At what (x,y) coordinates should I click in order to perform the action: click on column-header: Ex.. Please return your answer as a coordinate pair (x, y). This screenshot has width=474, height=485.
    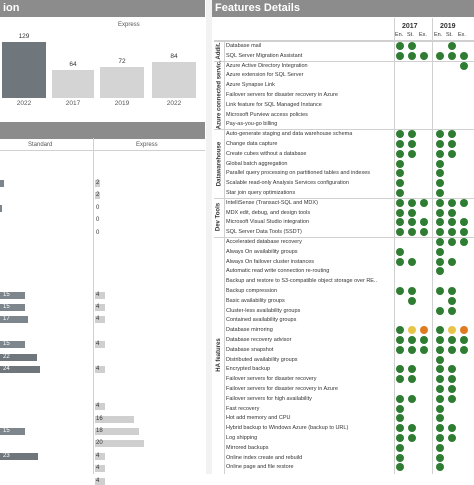
    Looking at the image, I should click on (423, 35).